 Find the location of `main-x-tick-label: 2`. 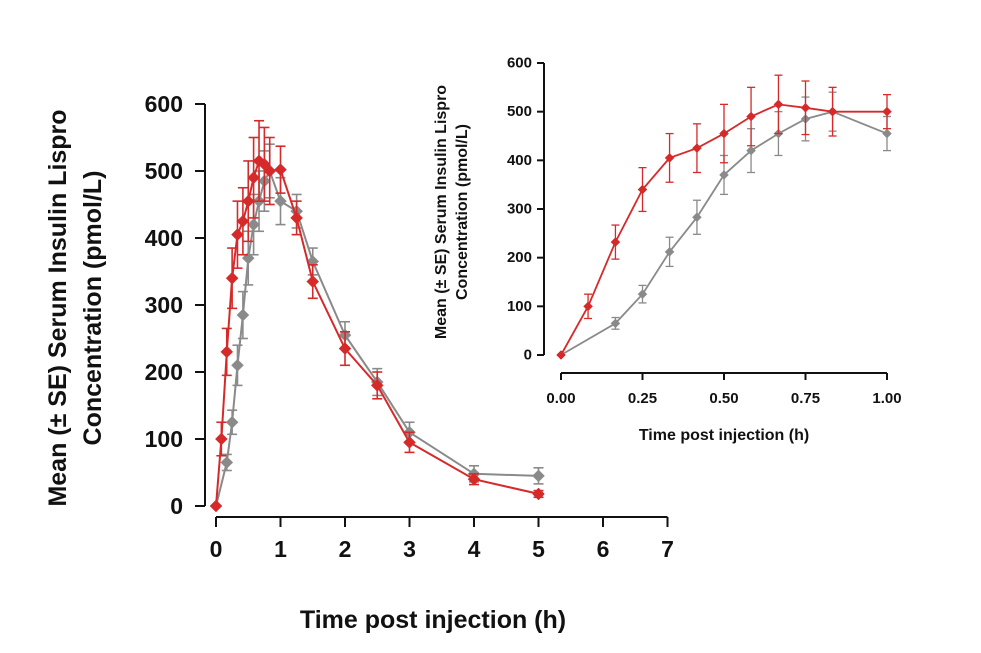

main-x-tick-label: 2 is located at coordinates (345, 549).